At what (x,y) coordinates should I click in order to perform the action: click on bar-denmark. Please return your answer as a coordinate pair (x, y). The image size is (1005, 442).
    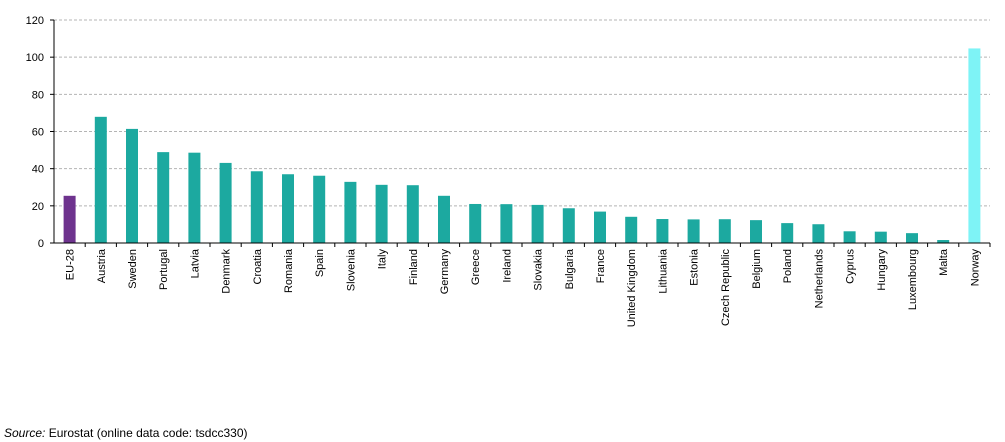
    Looking at the image, I should click on (225, 202).